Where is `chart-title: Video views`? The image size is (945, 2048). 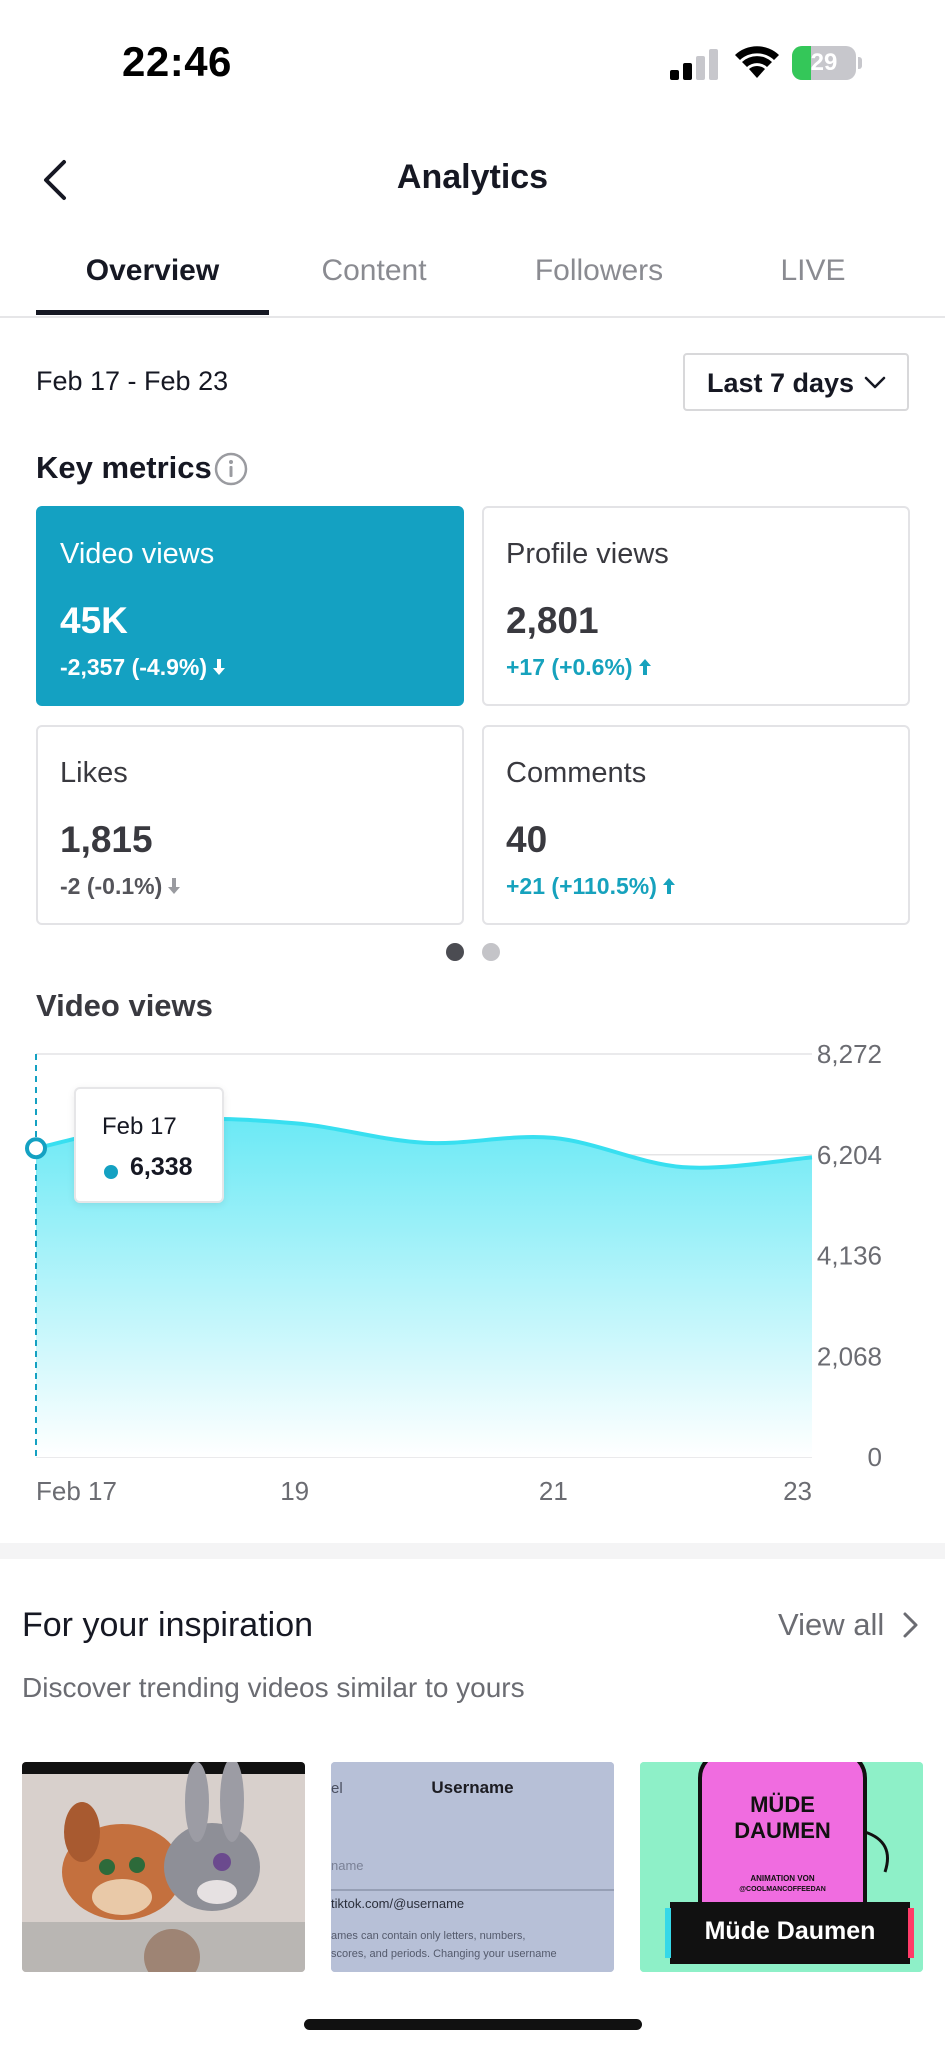 chart-title: Video views is located at coordinates (124, 1005).